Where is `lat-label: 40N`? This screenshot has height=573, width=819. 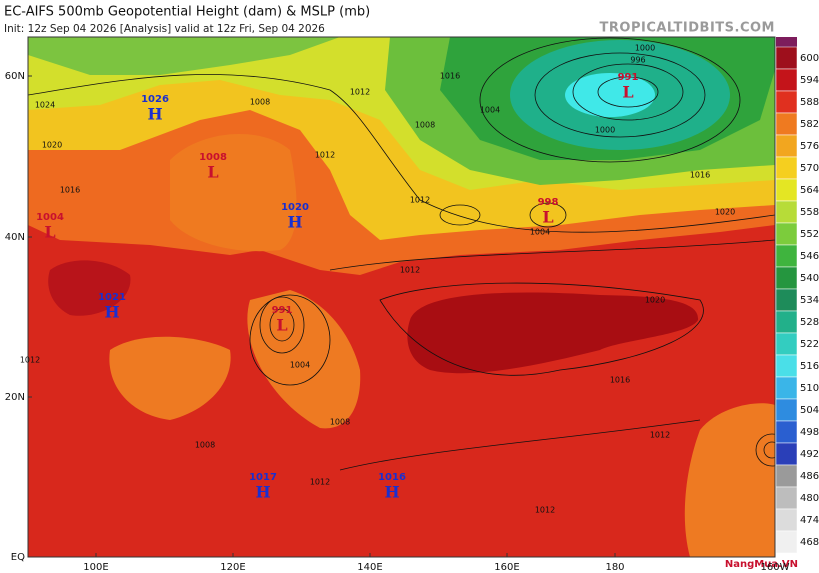
lat-label: 40N is located at coordinates (15, 237).